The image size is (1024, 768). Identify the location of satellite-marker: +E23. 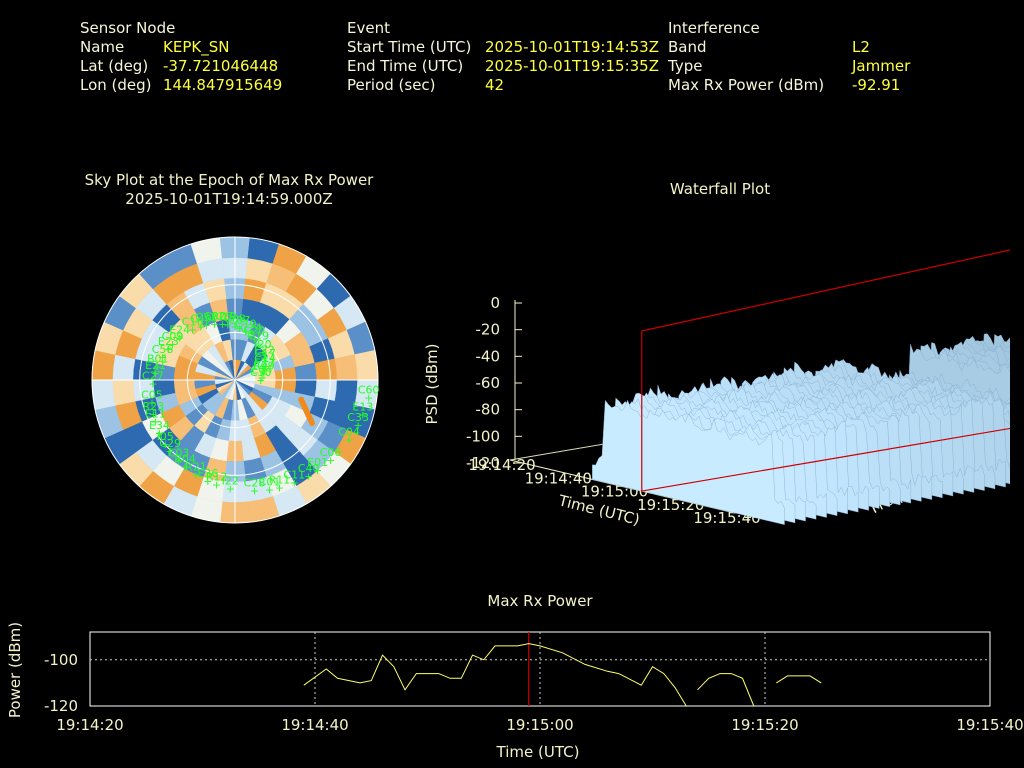
(168, 345).